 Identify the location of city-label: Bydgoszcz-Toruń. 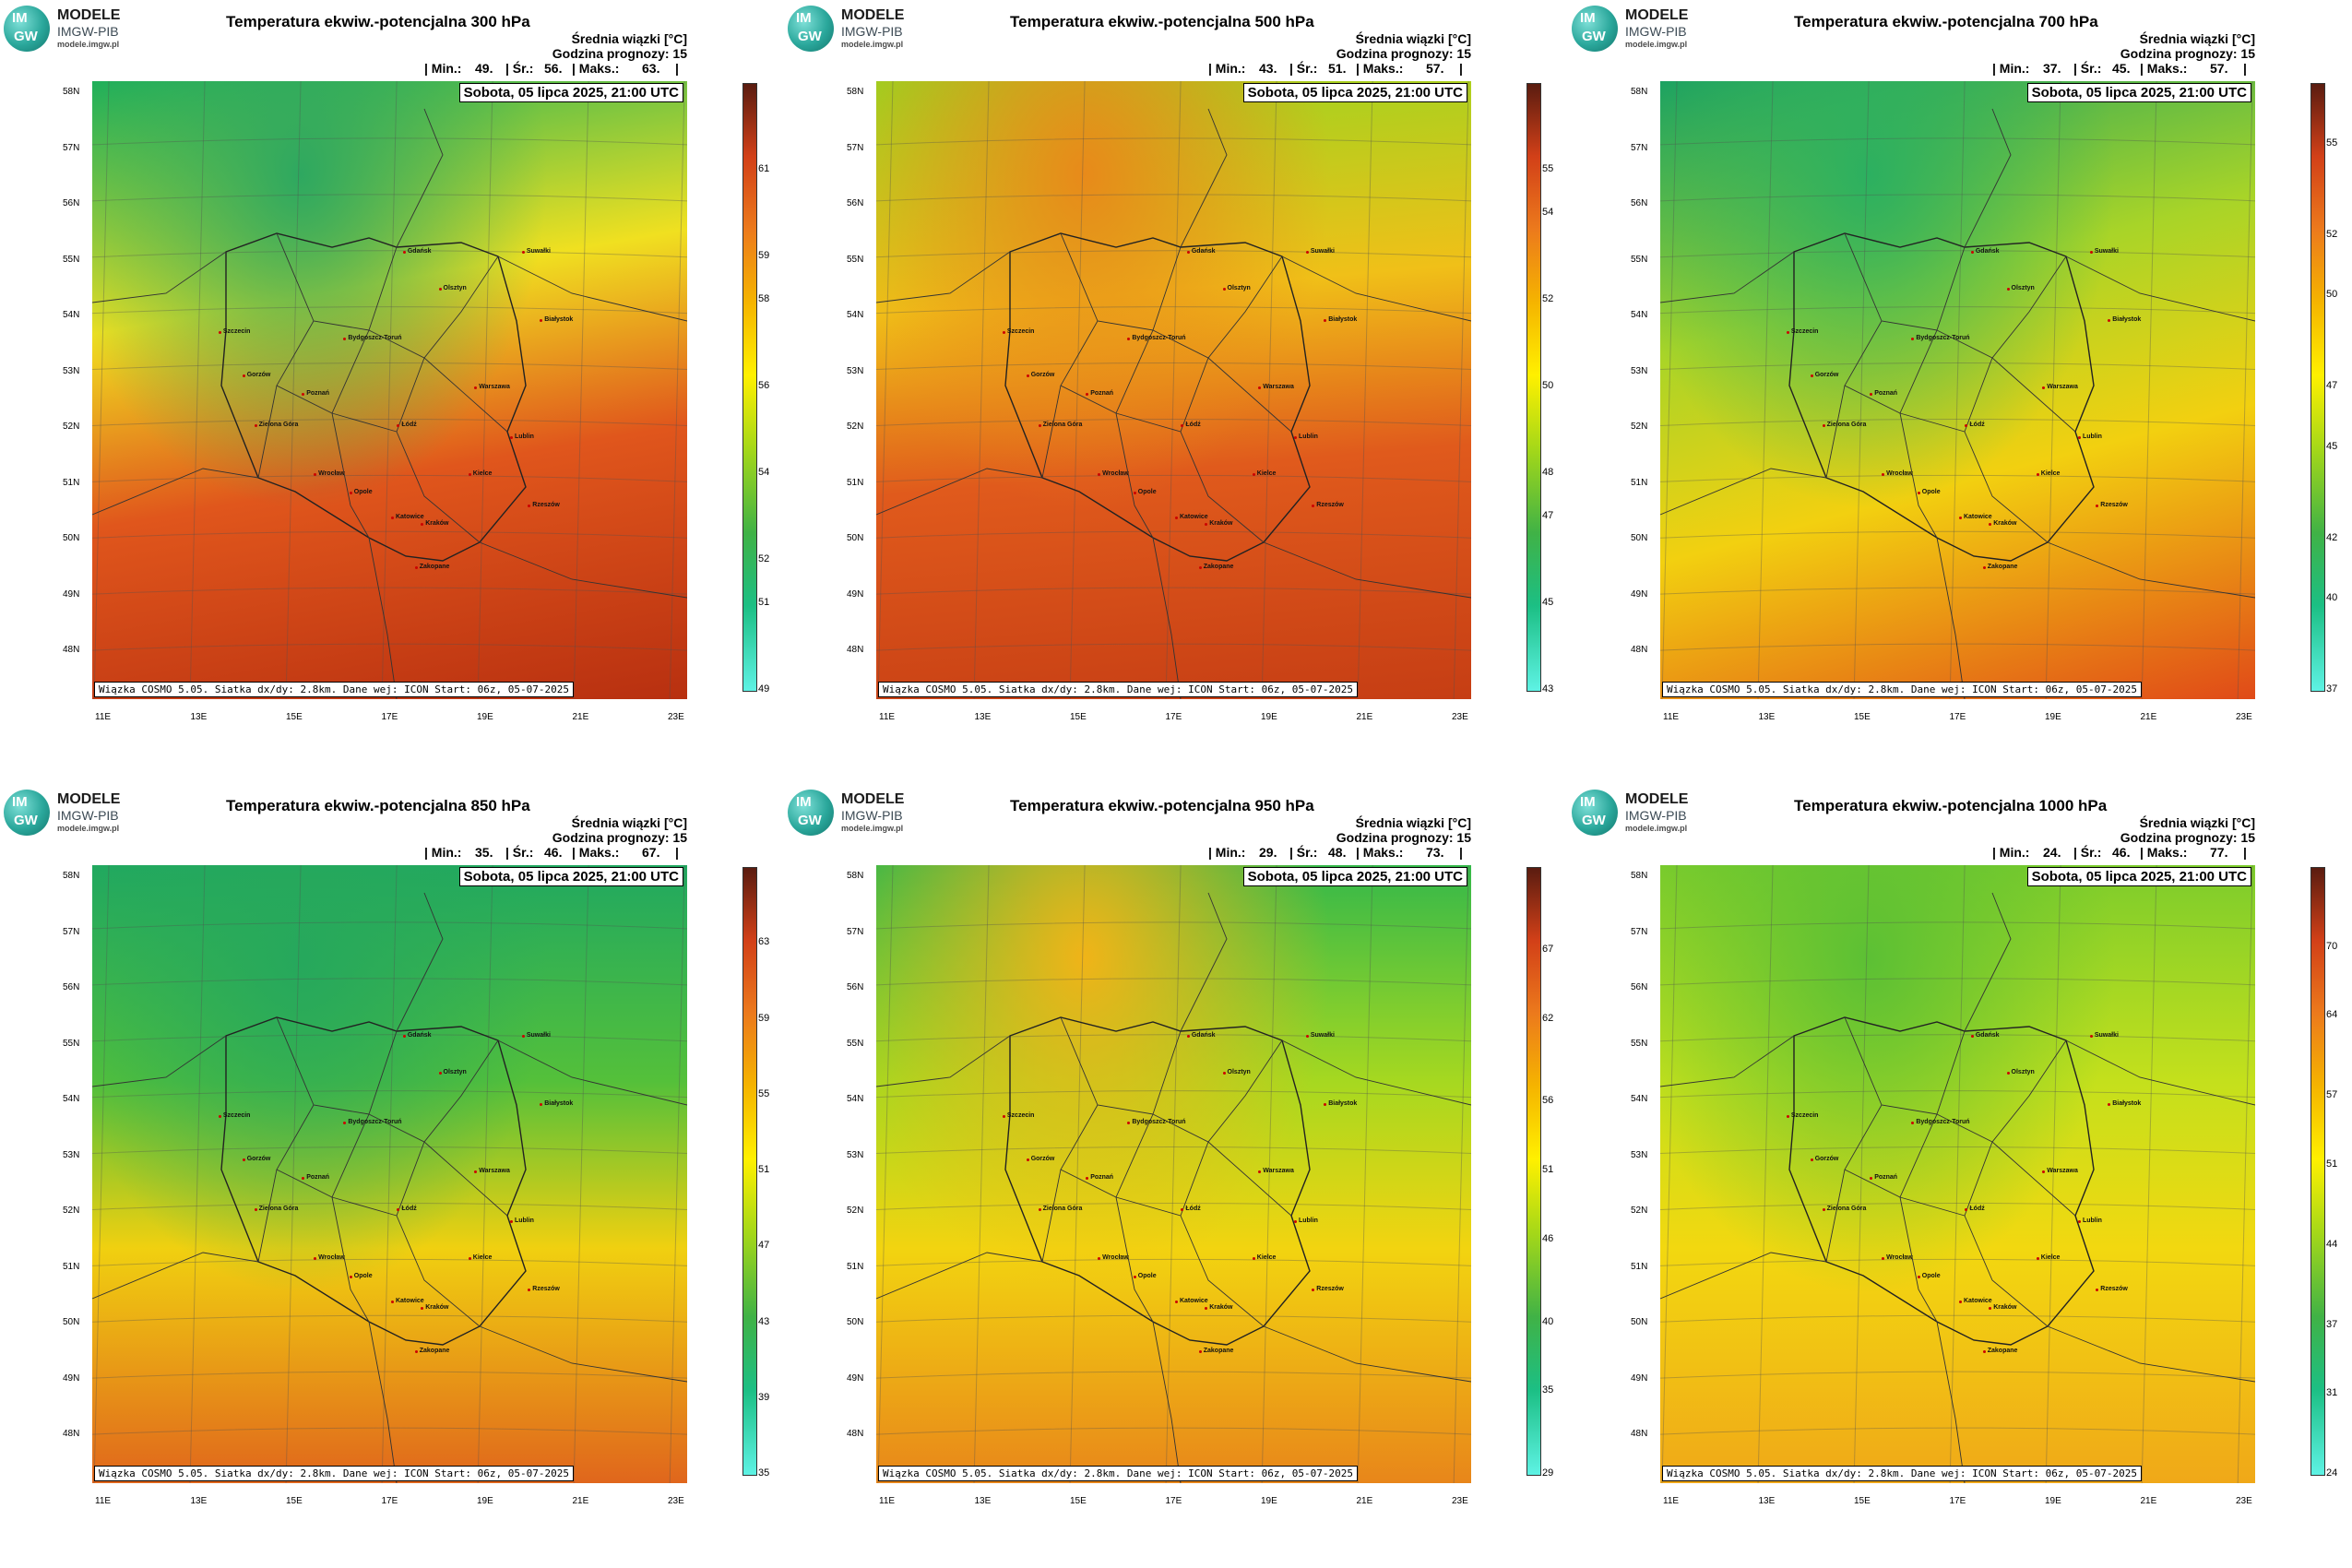
(1940, 337).